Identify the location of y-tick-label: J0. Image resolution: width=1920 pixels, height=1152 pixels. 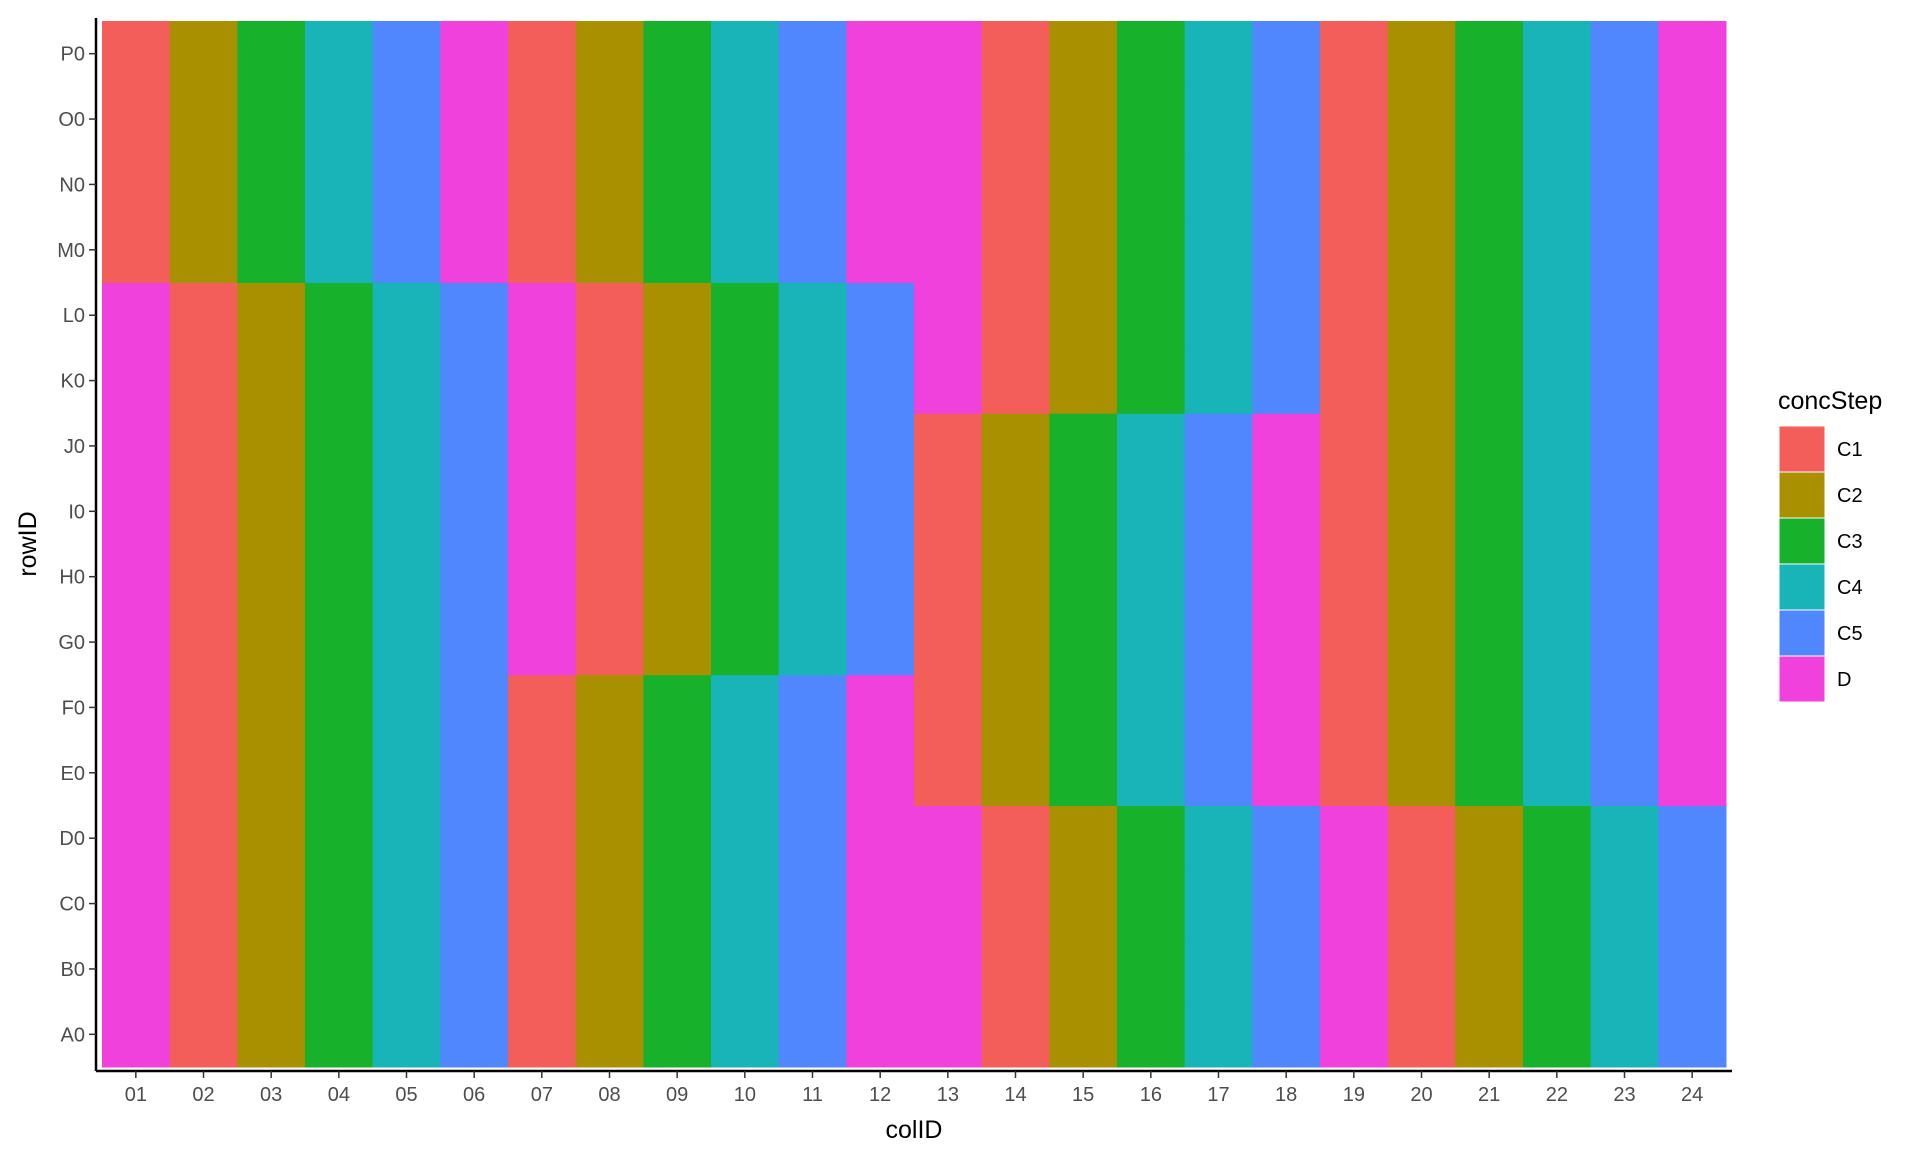
(74, 447).